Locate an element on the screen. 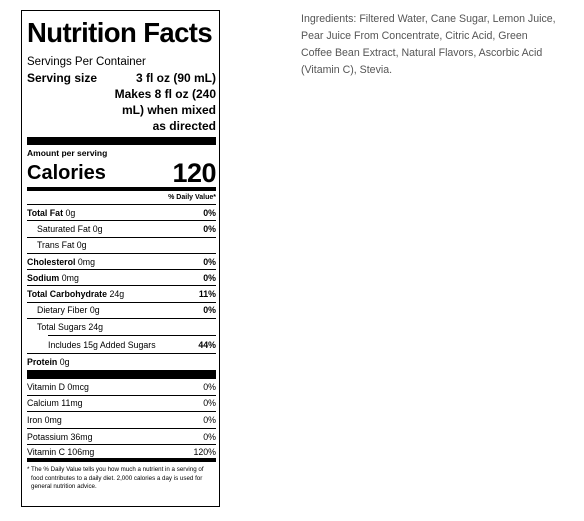  vitamin-row-vitamin-d: Vitamin D 0mcg 0% is located at coordinates (121, 387).